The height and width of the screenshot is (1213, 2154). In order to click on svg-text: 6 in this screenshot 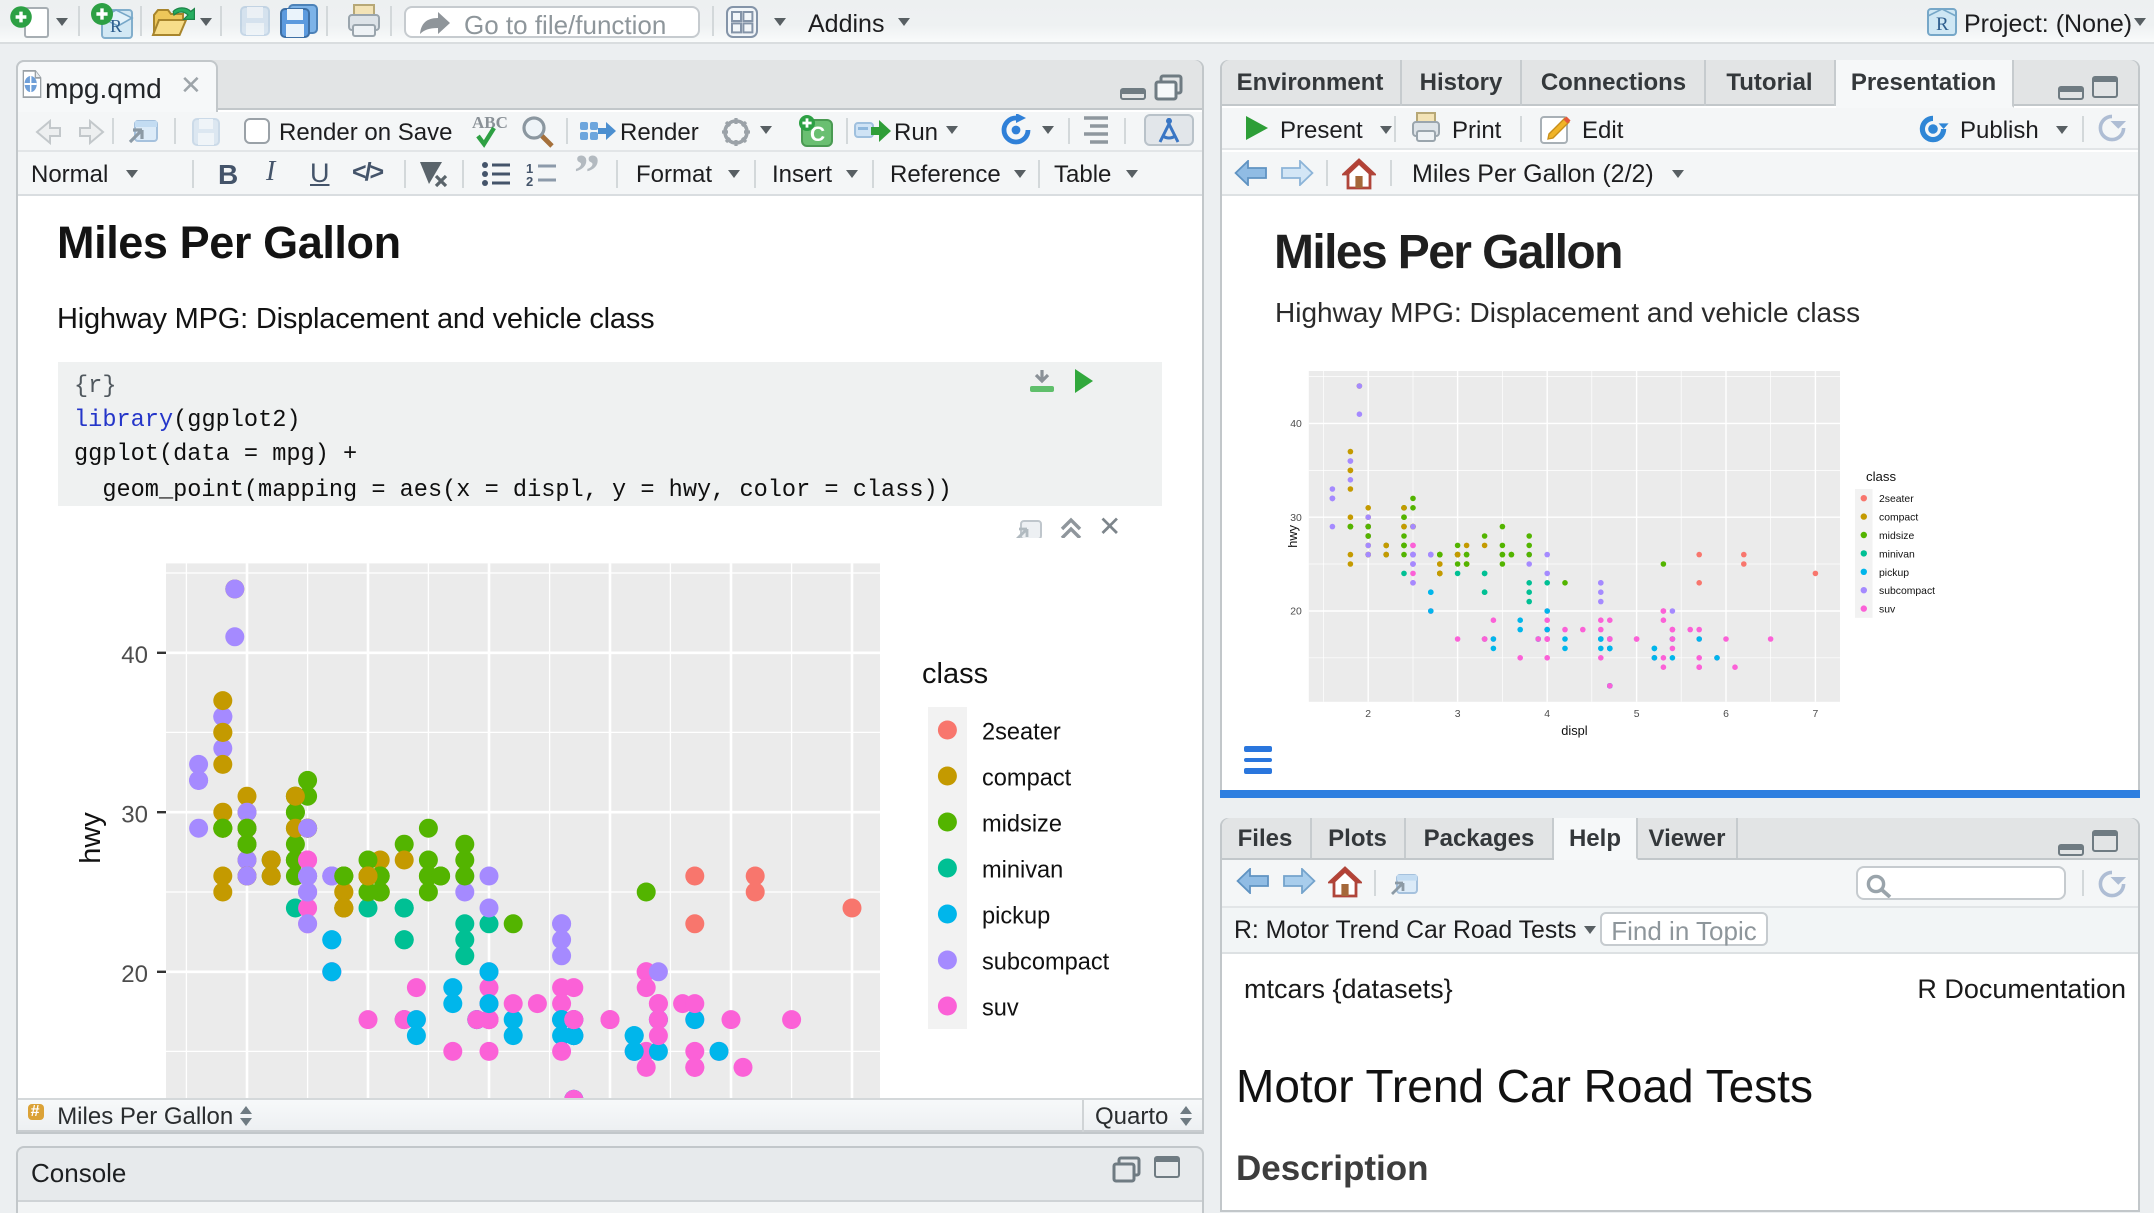, I will do `click(1726, 714)`.